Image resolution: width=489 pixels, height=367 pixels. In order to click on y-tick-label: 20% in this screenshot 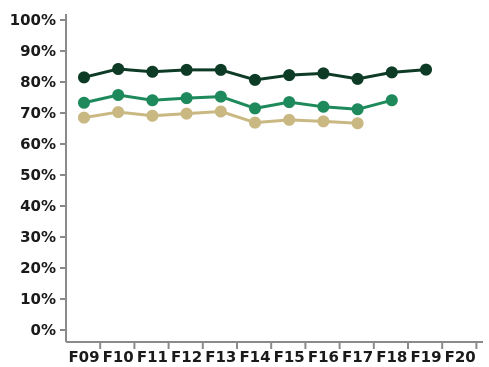, I will do `click(38, 268)`.